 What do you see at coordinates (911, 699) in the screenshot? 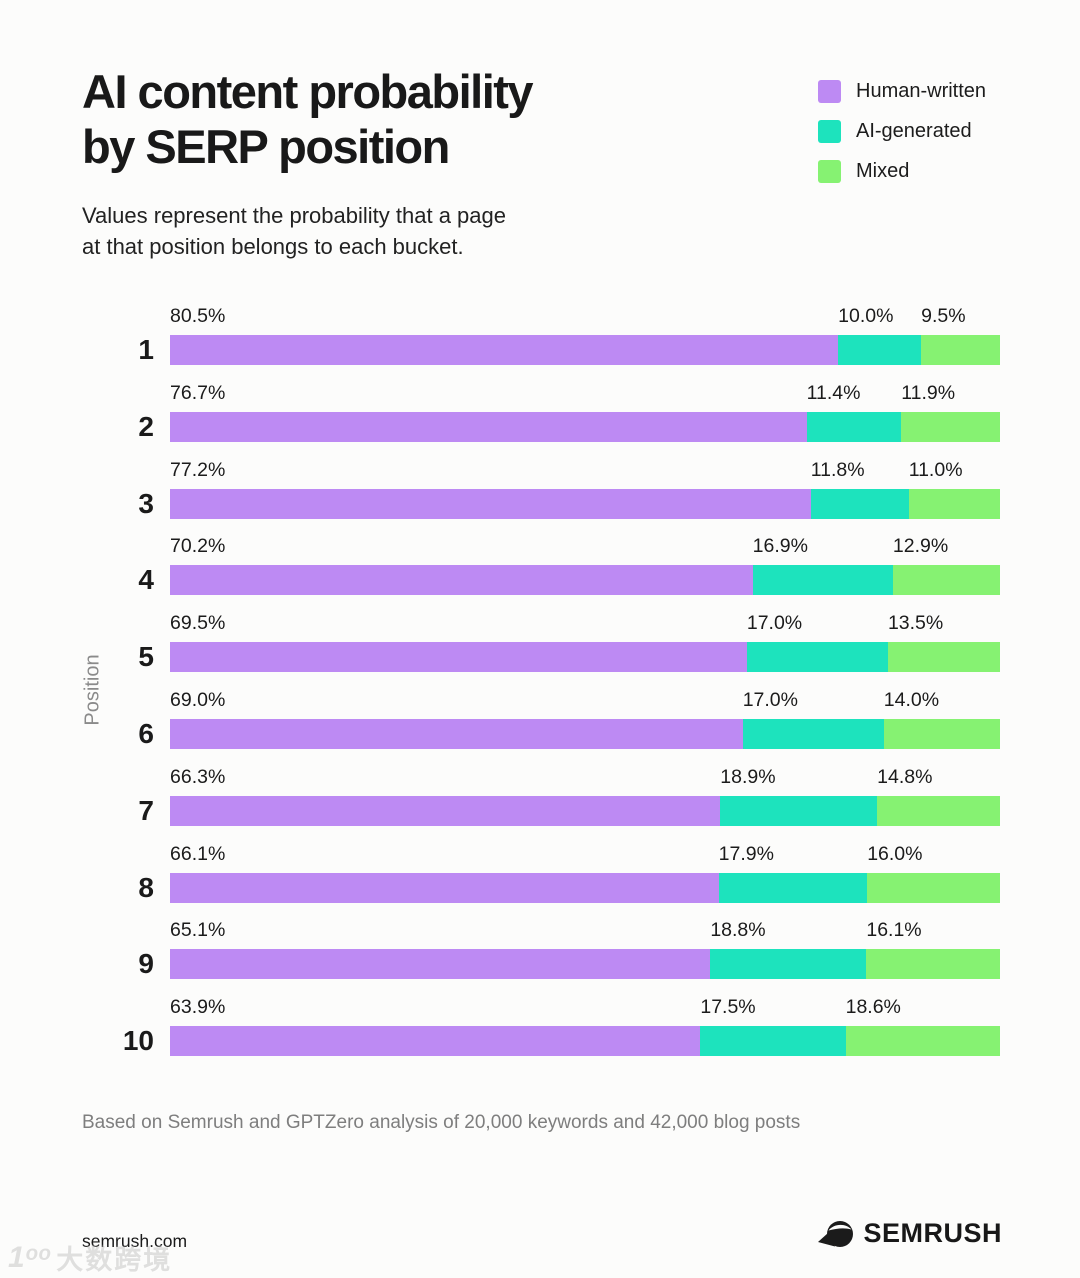
I see `value-label: 14.0%` at bounding box center [911, 699].